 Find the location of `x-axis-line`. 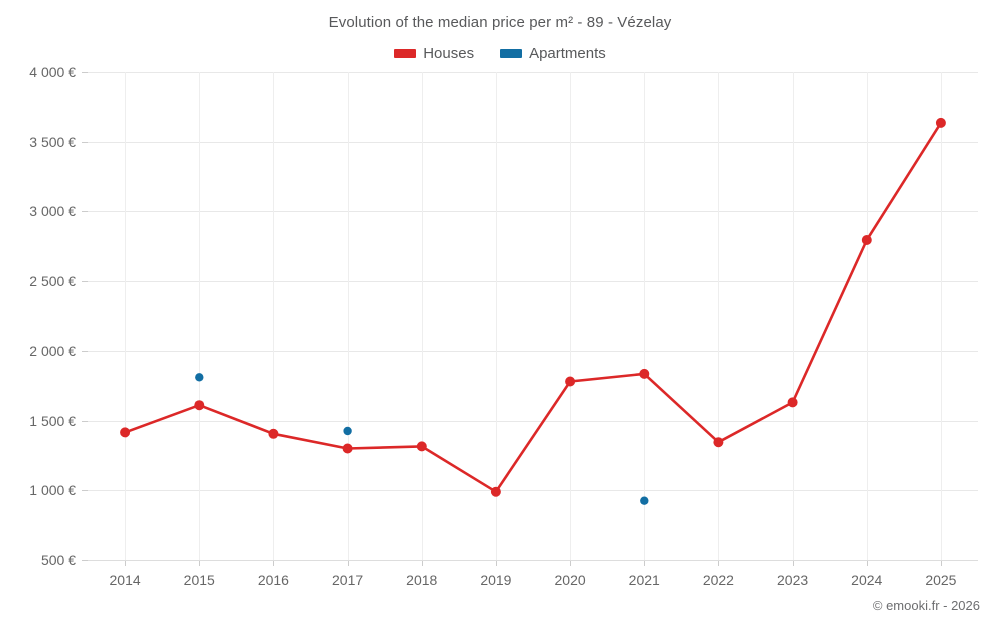

x-axis-line is located at coordinates (533, 560).